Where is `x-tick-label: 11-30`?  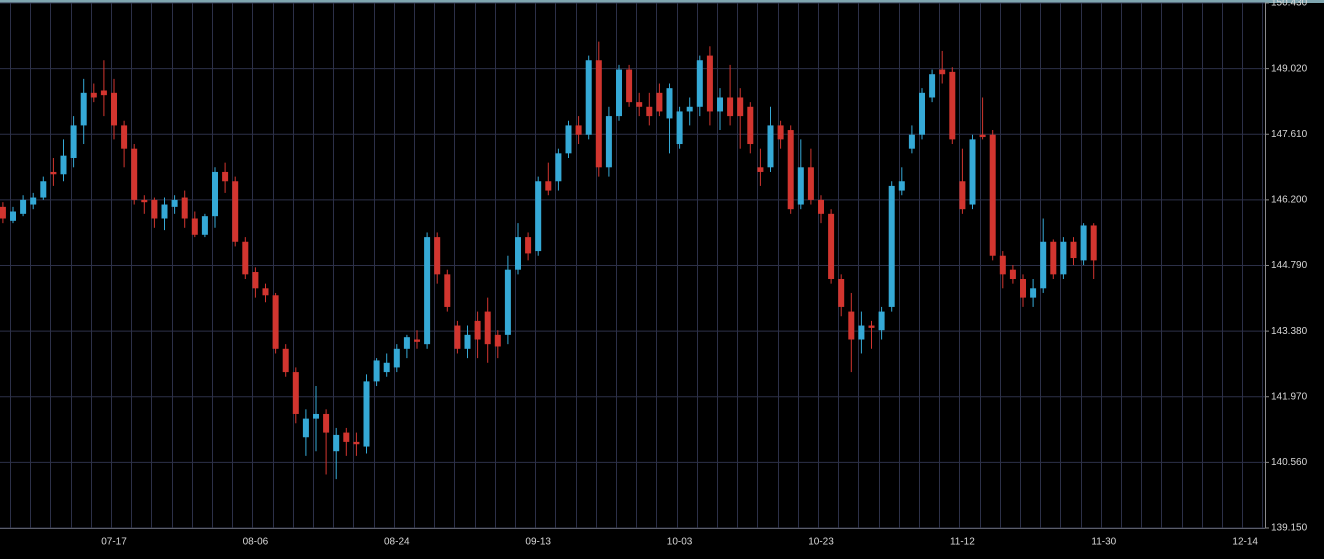 x-tick-label: 11-30 is located at coordinates (1103, 542).